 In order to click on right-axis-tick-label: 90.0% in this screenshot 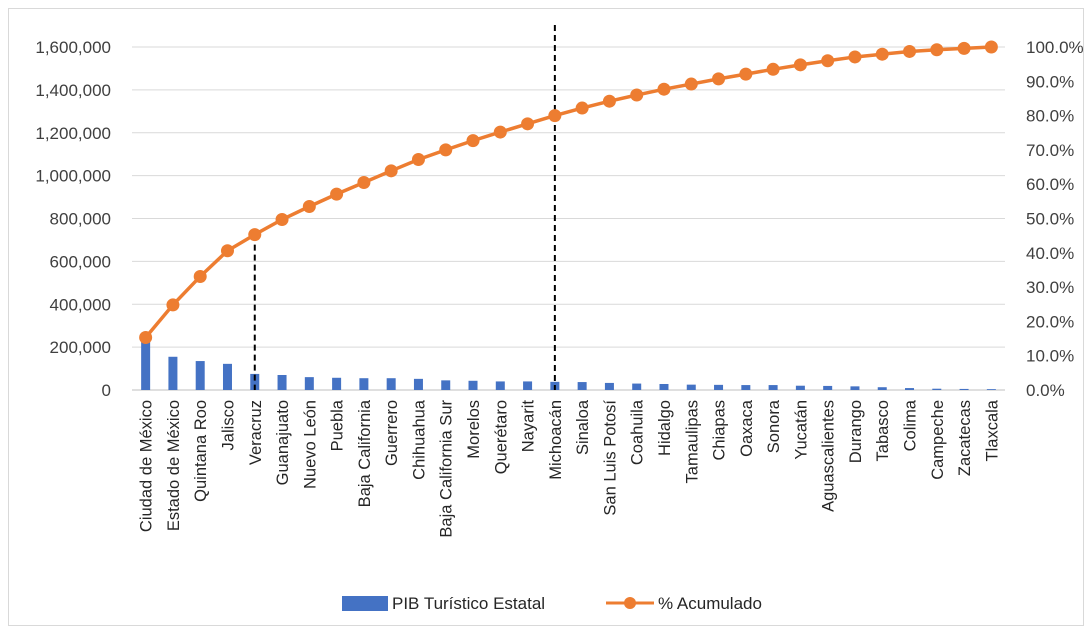, I will do `click(1050, 81)`.